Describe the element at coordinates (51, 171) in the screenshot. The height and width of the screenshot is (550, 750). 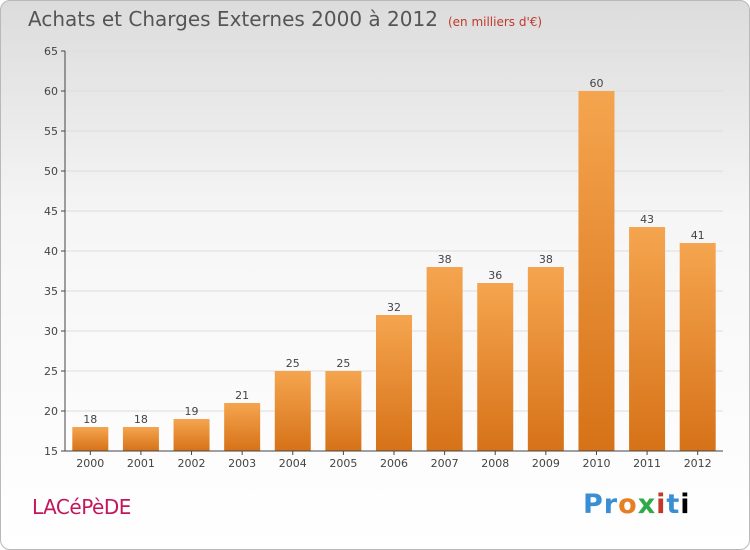
I see `y-tick-label: 50` at that location.